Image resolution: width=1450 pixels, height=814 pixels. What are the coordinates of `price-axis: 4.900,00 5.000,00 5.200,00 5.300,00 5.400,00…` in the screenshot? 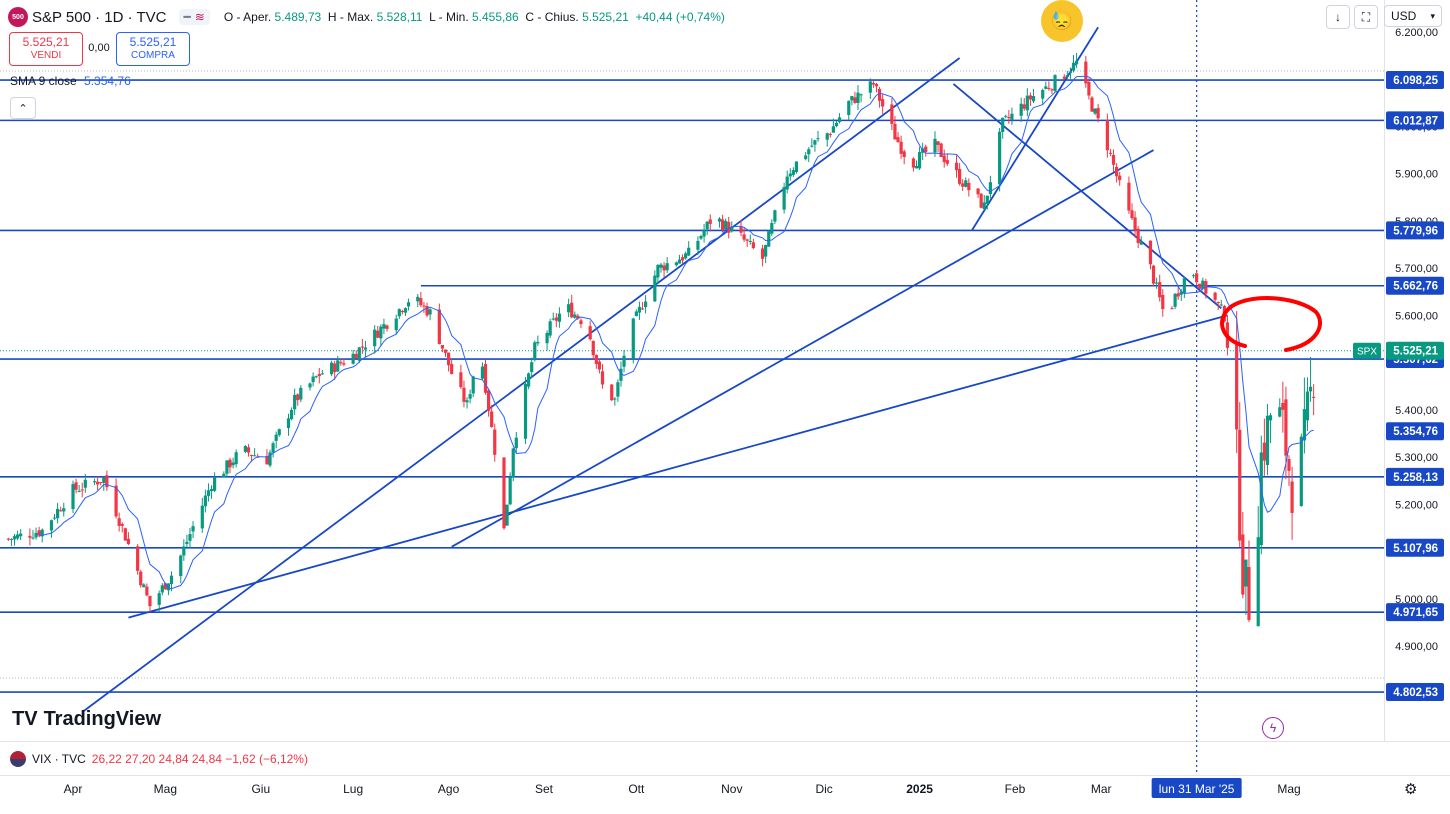 It's located at (1398, 364).